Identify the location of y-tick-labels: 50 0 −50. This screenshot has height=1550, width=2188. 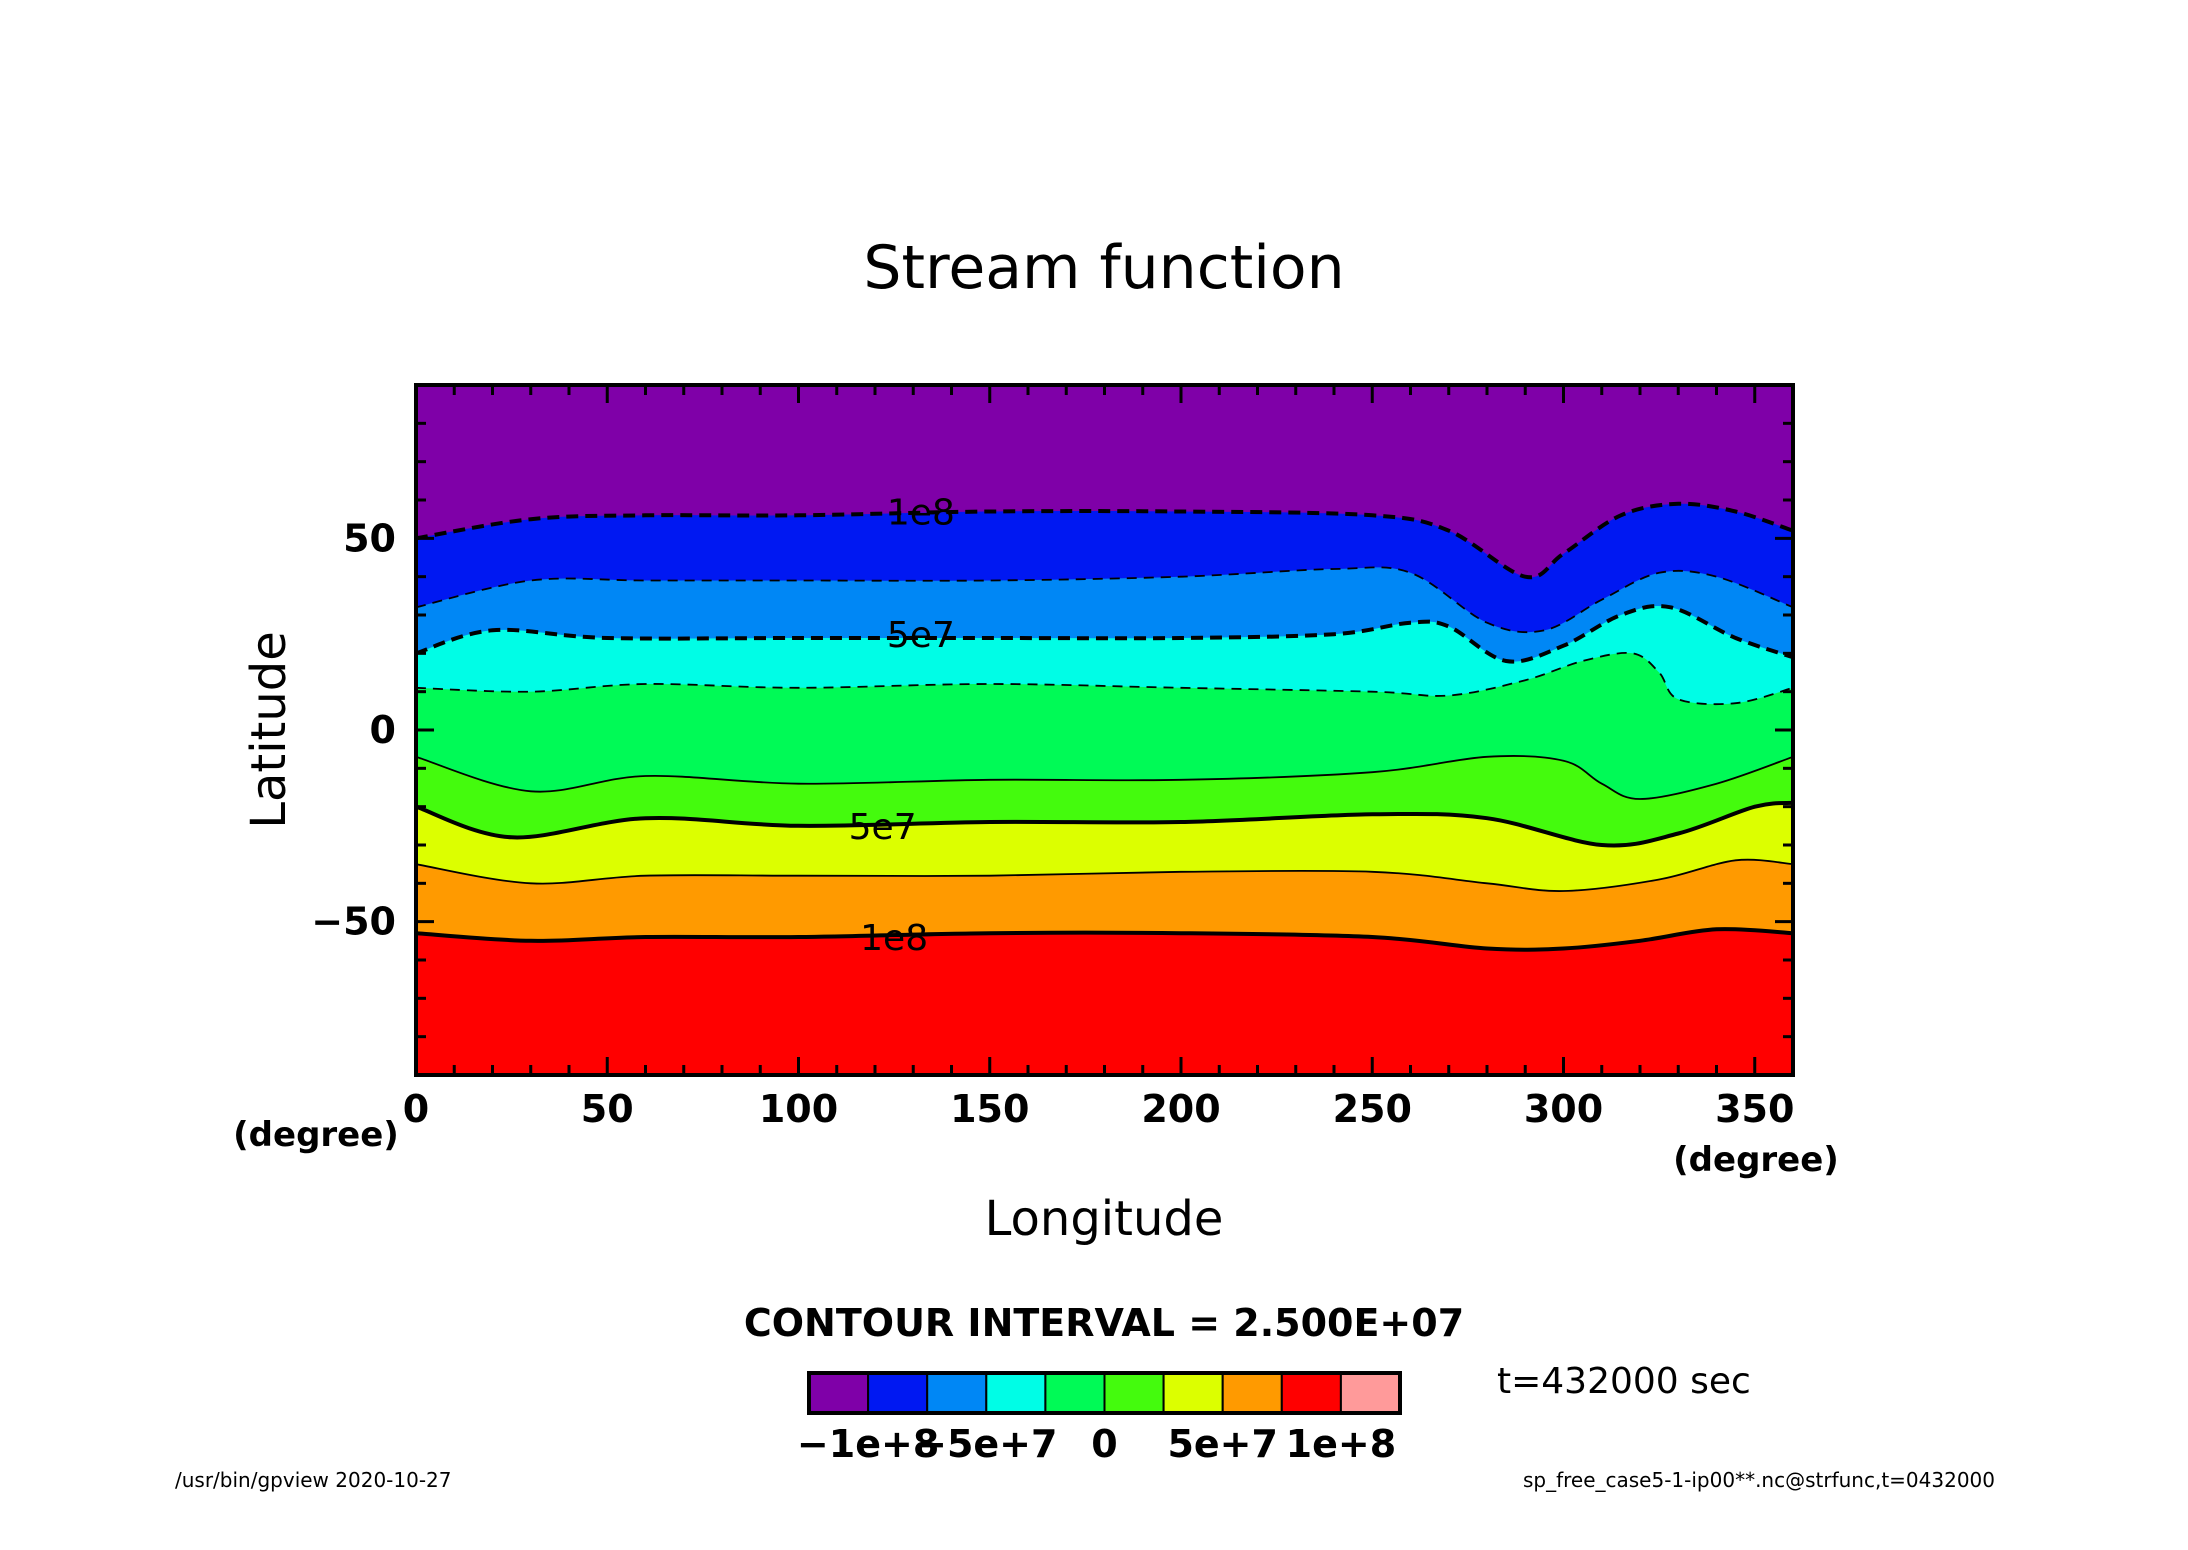
(353, 729).